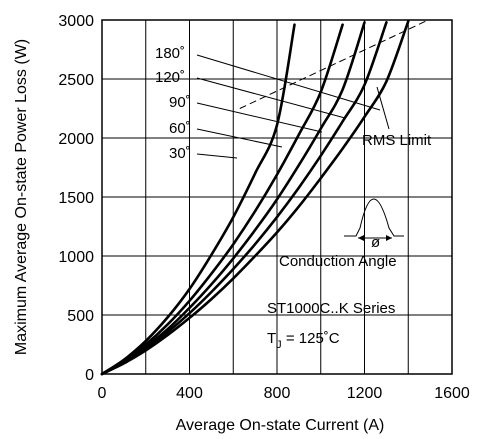  What do you see at coordinates (170, 77) in the screenshot?
I see `angle-label: 120˚` at bounding box center [170, 77].